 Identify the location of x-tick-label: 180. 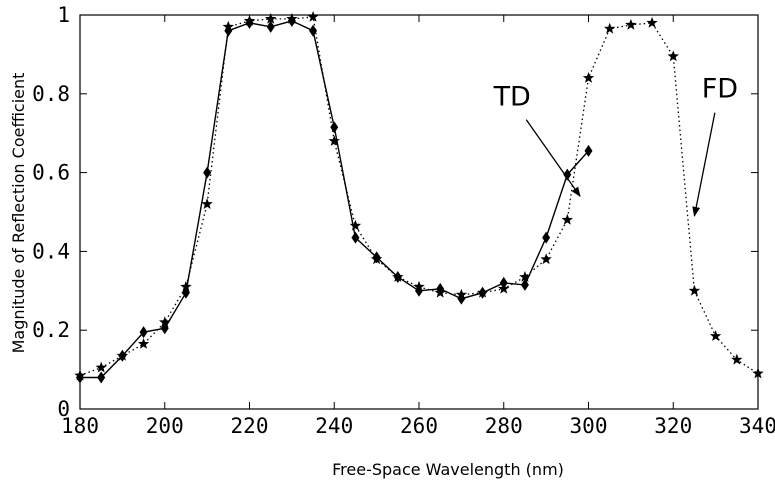
(80, 426).